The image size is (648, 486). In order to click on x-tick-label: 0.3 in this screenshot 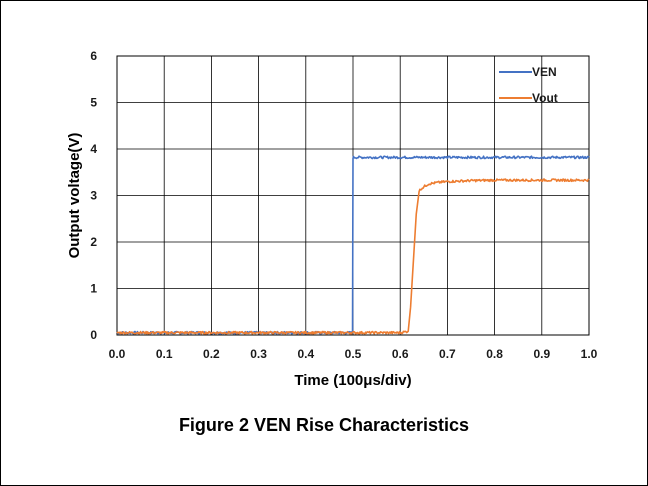, I will do `click(258, 354)`.